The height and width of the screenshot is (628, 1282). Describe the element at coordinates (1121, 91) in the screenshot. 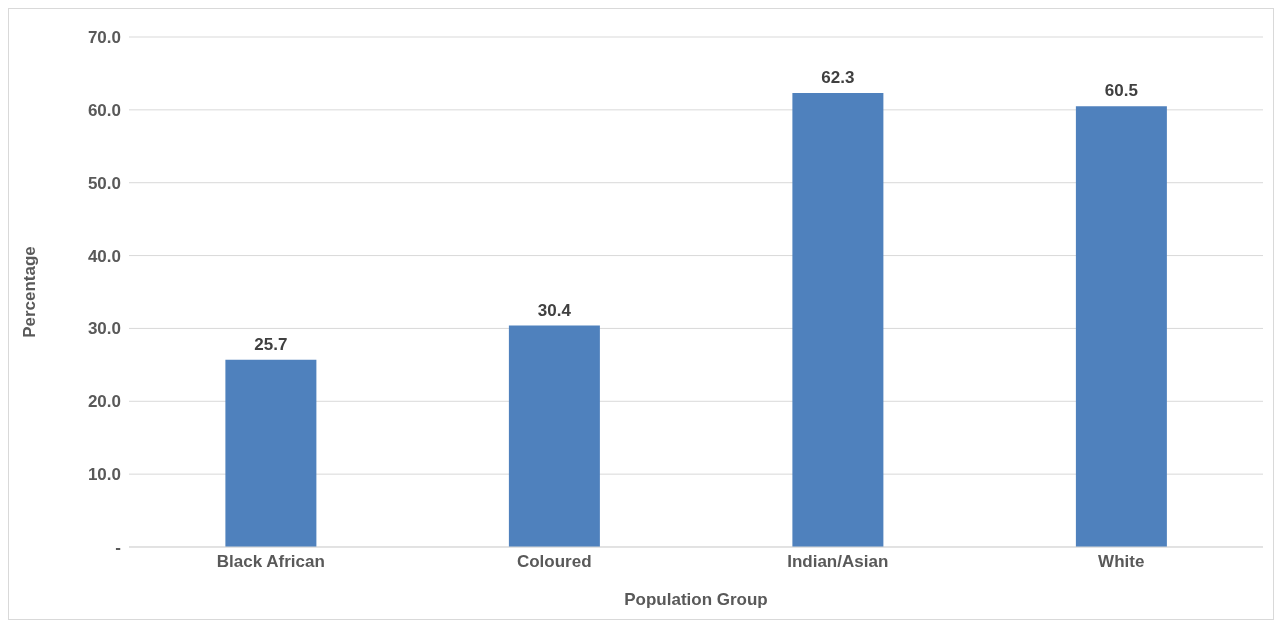

I see `data-label: 60.5` at that location.